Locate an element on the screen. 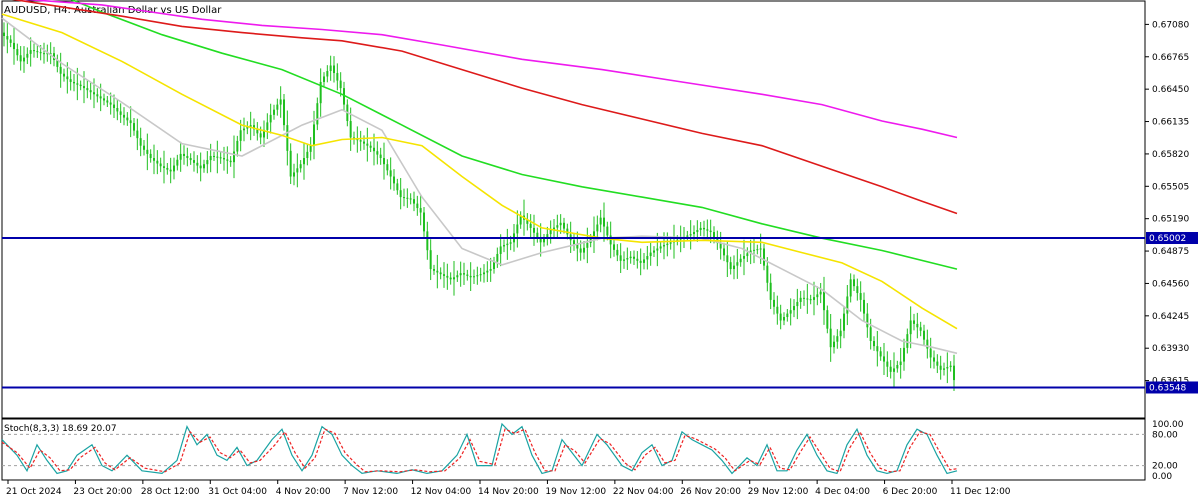 The width and height of the screenshot is (1200, 504). x-tick-label: 23 Oct 20:00 is located at coordinates (102, 492).